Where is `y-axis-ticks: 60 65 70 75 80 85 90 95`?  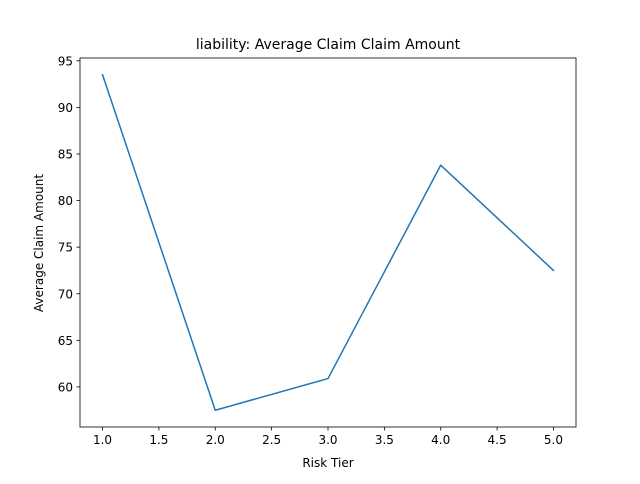
y-axis-ticks: 60 65 70 75 80 85 90 95 is located at coordinates (69, 224).